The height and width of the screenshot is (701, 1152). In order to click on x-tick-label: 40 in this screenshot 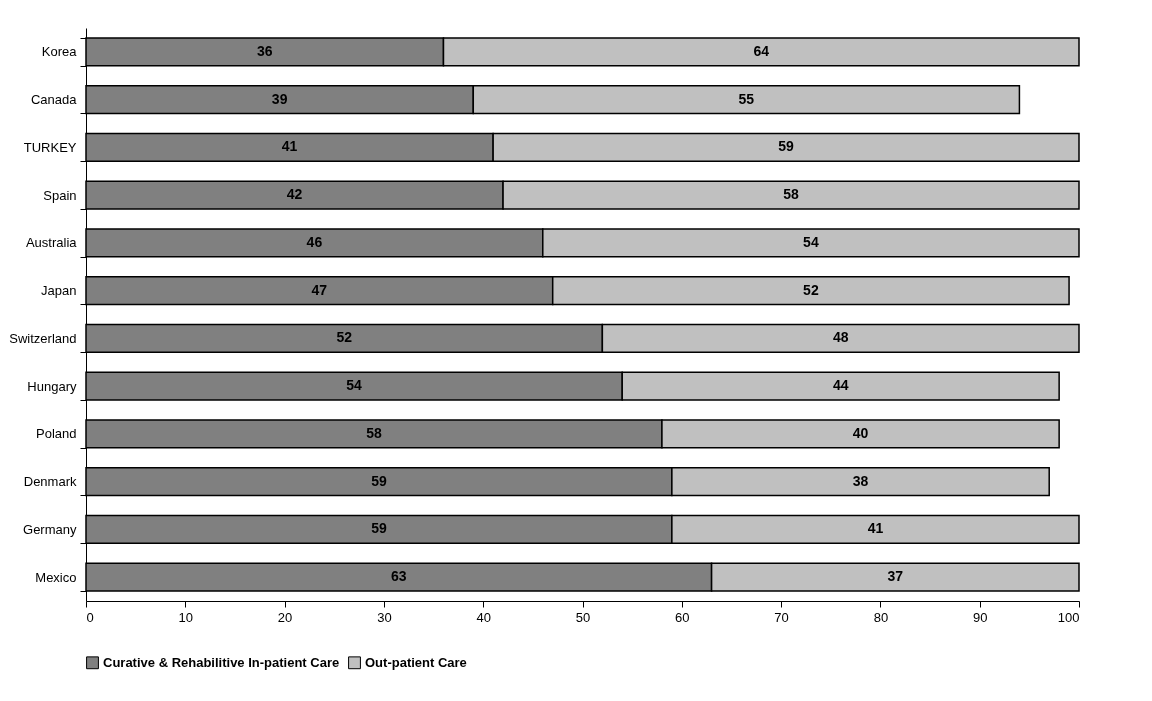, I will do `click(483, 617)`.